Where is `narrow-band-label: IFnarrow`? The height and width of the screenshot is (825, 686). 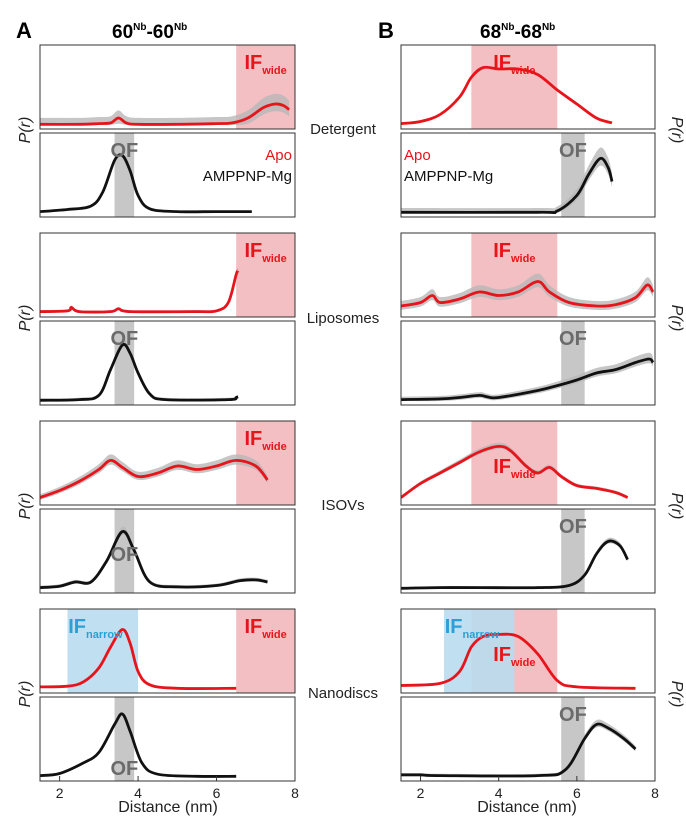
narrow-band-label: IFnarrow is located at coordinates (472, 628).